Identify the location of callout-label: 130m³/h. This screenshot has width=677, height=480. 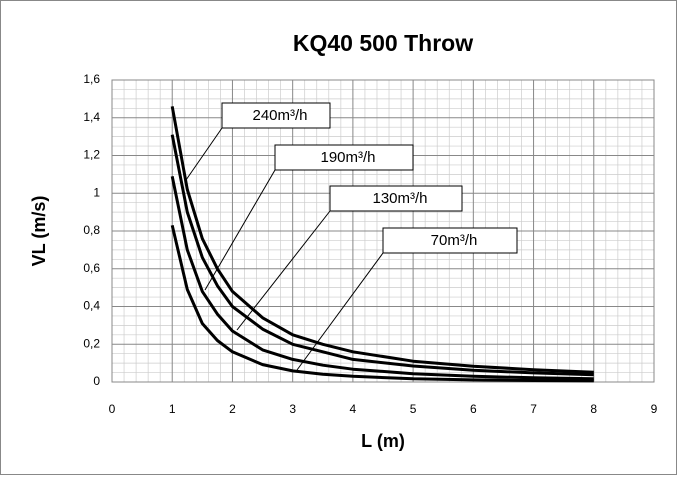
(399, 198).